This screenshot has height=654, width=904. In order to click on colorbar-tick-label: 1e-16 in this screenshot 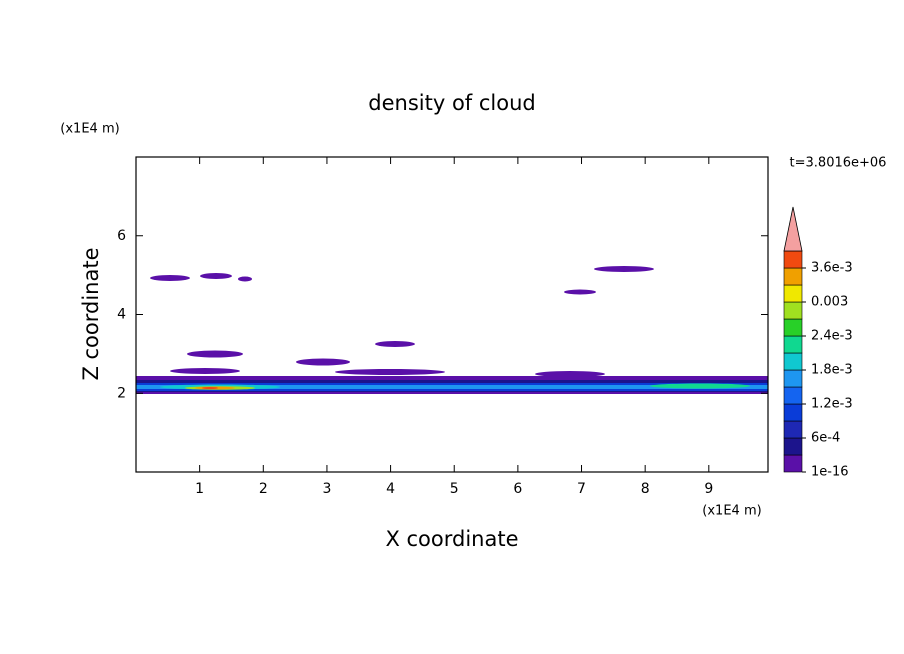, I will do `click(830, 472)`.